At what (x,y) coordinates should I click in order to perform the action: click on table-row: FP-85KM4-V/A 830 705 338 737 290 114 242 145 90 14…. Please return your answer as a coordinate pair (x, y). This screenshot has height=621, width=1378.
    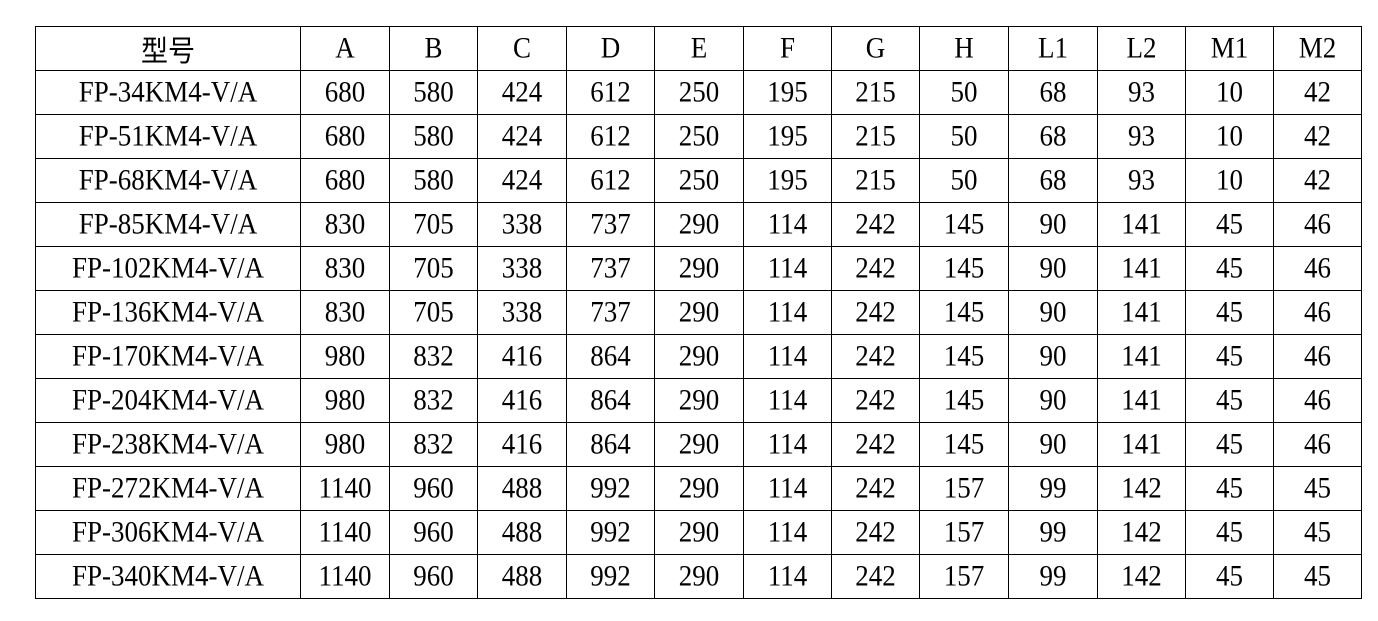
    Looking at the image, I should click on (698, 224).